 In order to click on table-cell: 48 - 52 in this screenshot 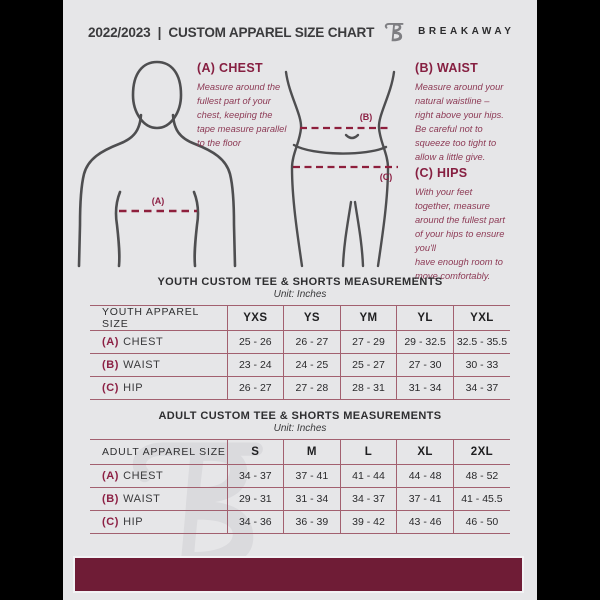, I will do `click(481, 476)`.